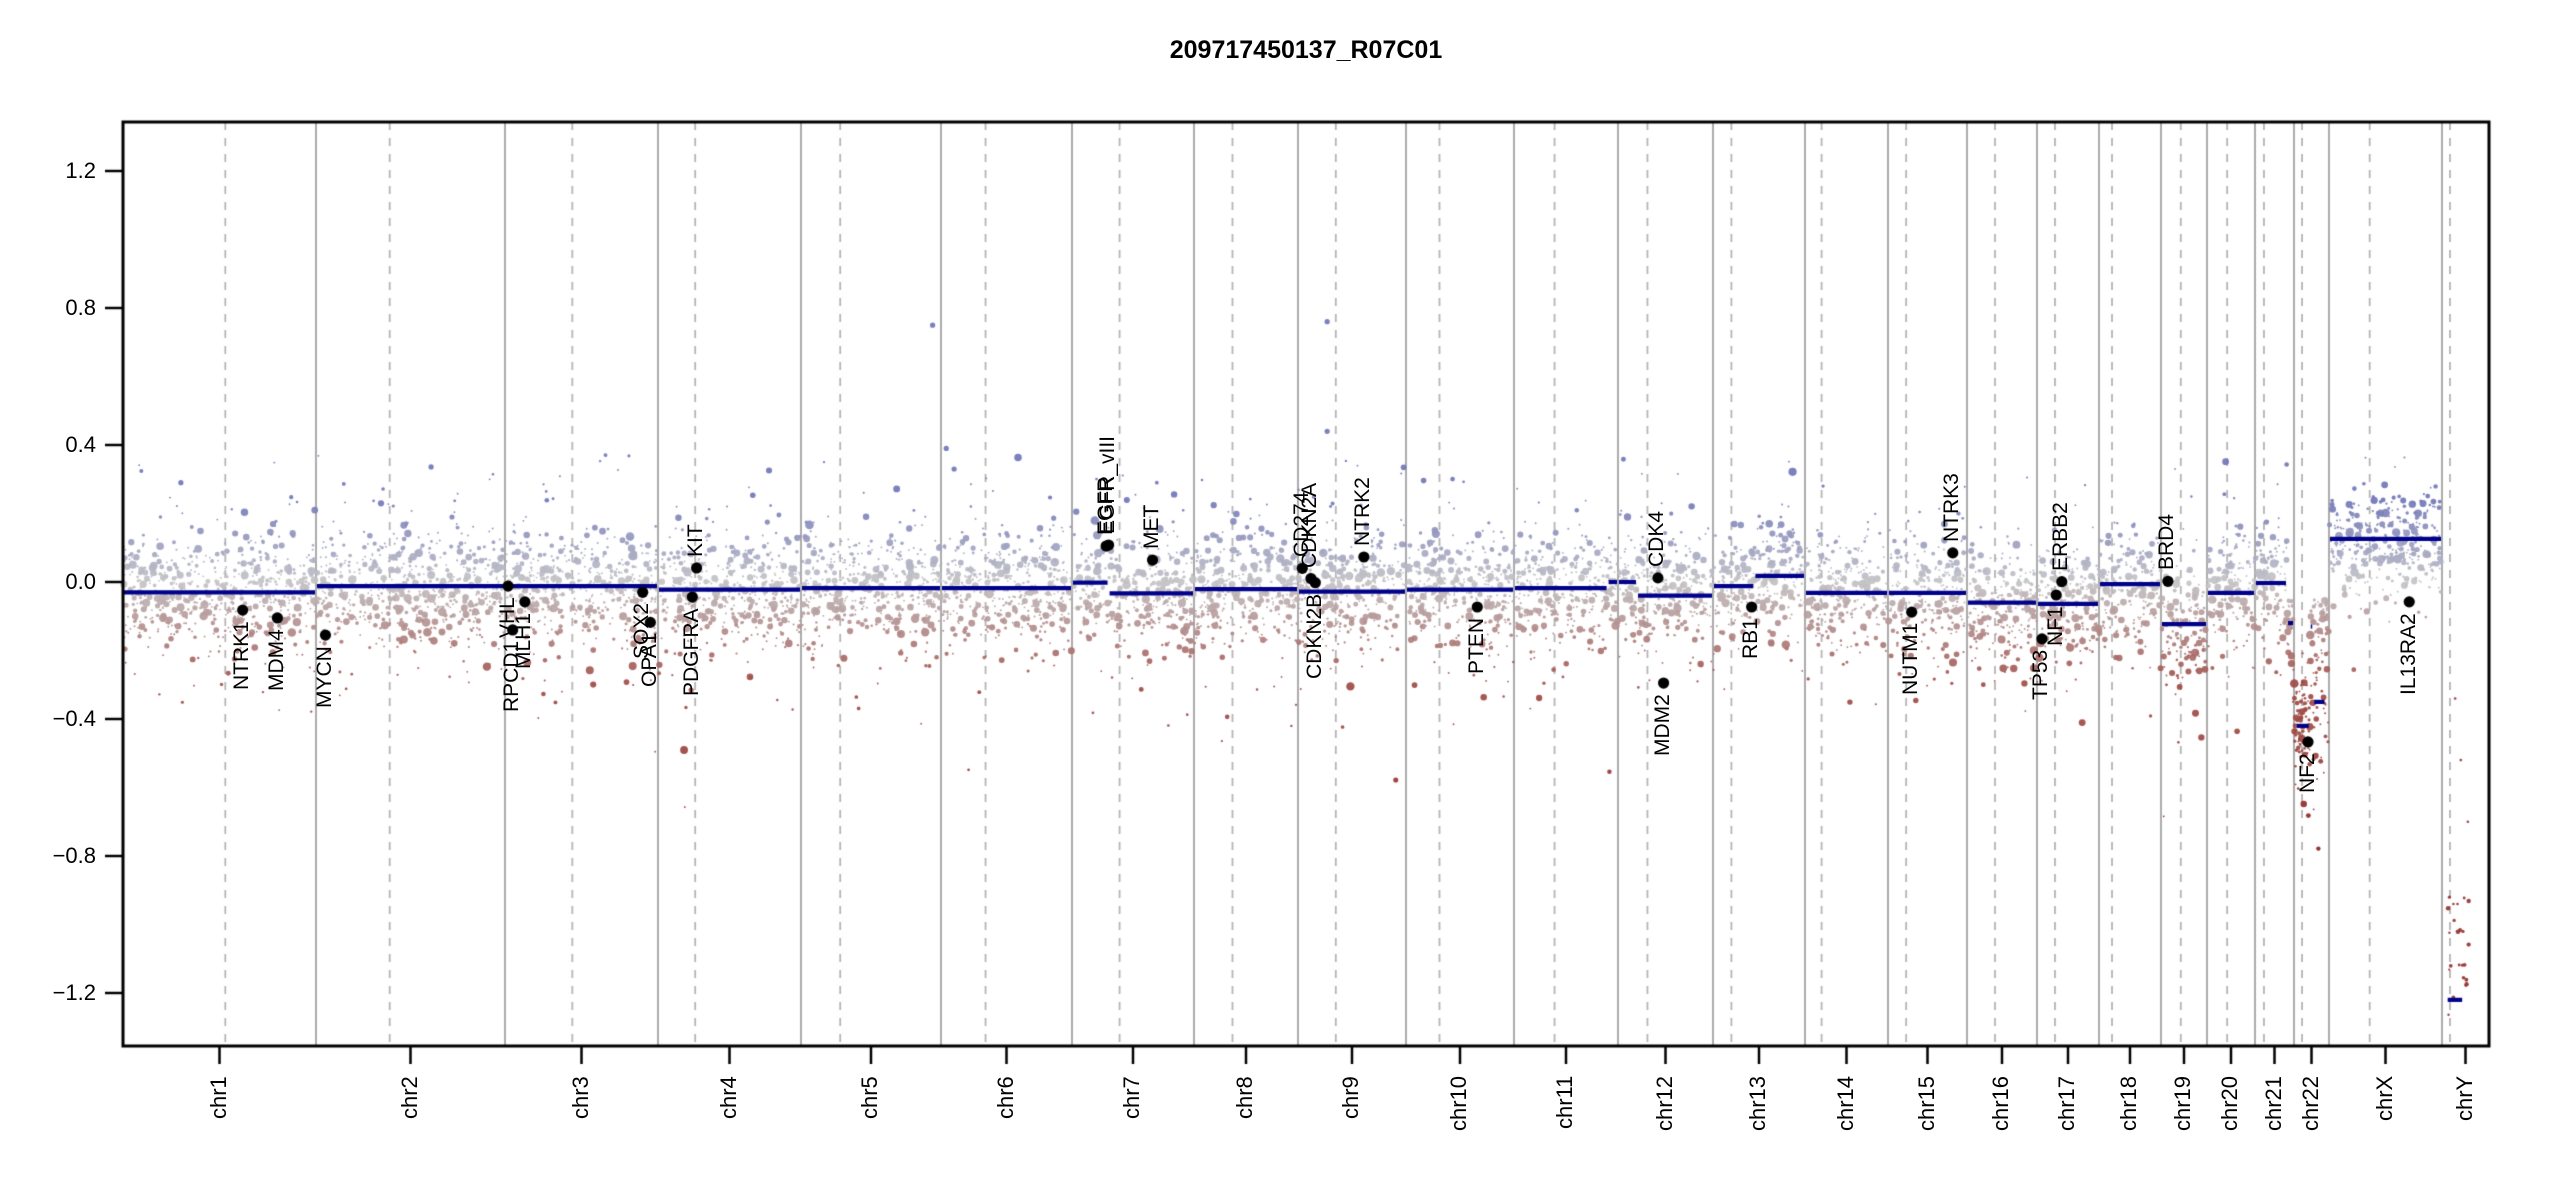  What do you see at coordinates (1751, 638) in the screenshot?
I see `gene-label-RB1: RB1` at bounding box center [1751, 638].